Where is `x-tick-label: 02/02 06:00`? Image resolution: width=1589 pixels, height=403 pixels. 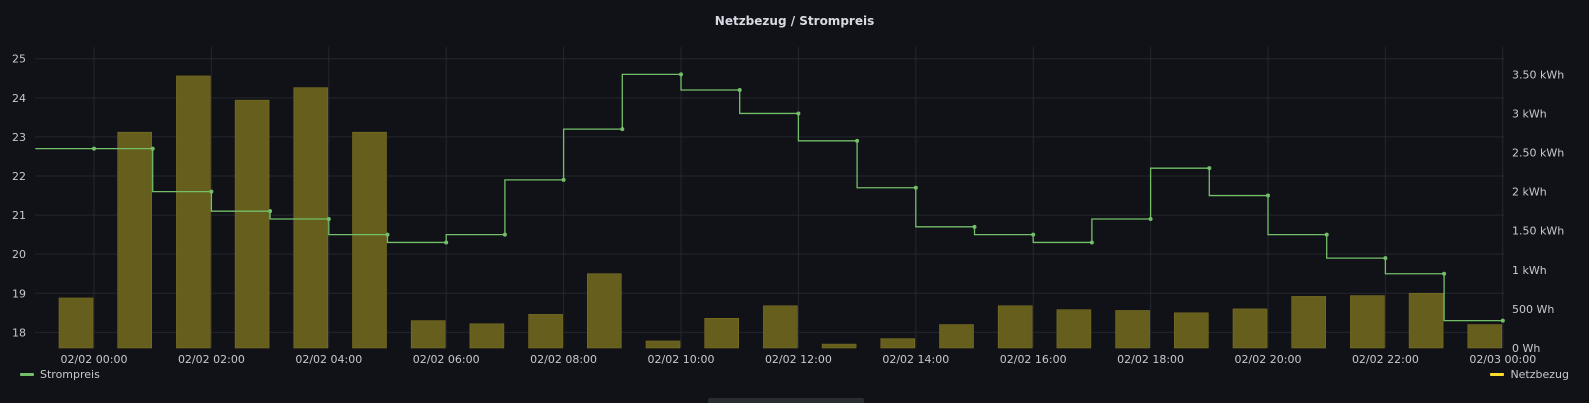
x-tick-label: 02/02 06:00 is located at coordinates (446, 359).